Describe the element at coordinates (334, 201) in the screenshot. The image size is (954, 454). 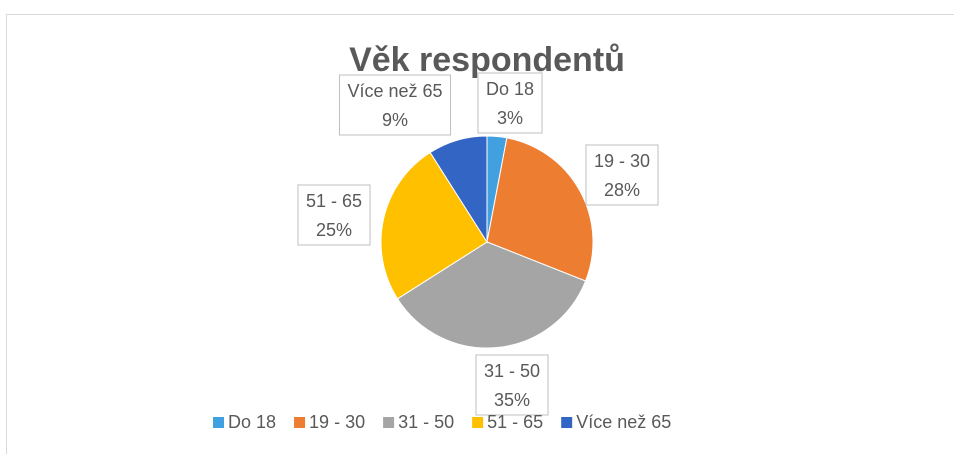
I see `label-category: 51 - 65` at that location.